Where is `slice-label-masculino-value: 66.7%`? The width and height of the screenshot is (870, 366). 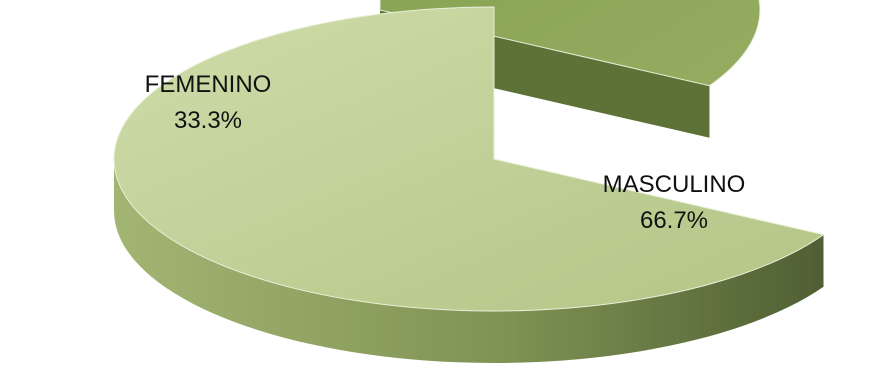 slice-label-masculino-value: 66.7% is located at coordinates (674, 220).